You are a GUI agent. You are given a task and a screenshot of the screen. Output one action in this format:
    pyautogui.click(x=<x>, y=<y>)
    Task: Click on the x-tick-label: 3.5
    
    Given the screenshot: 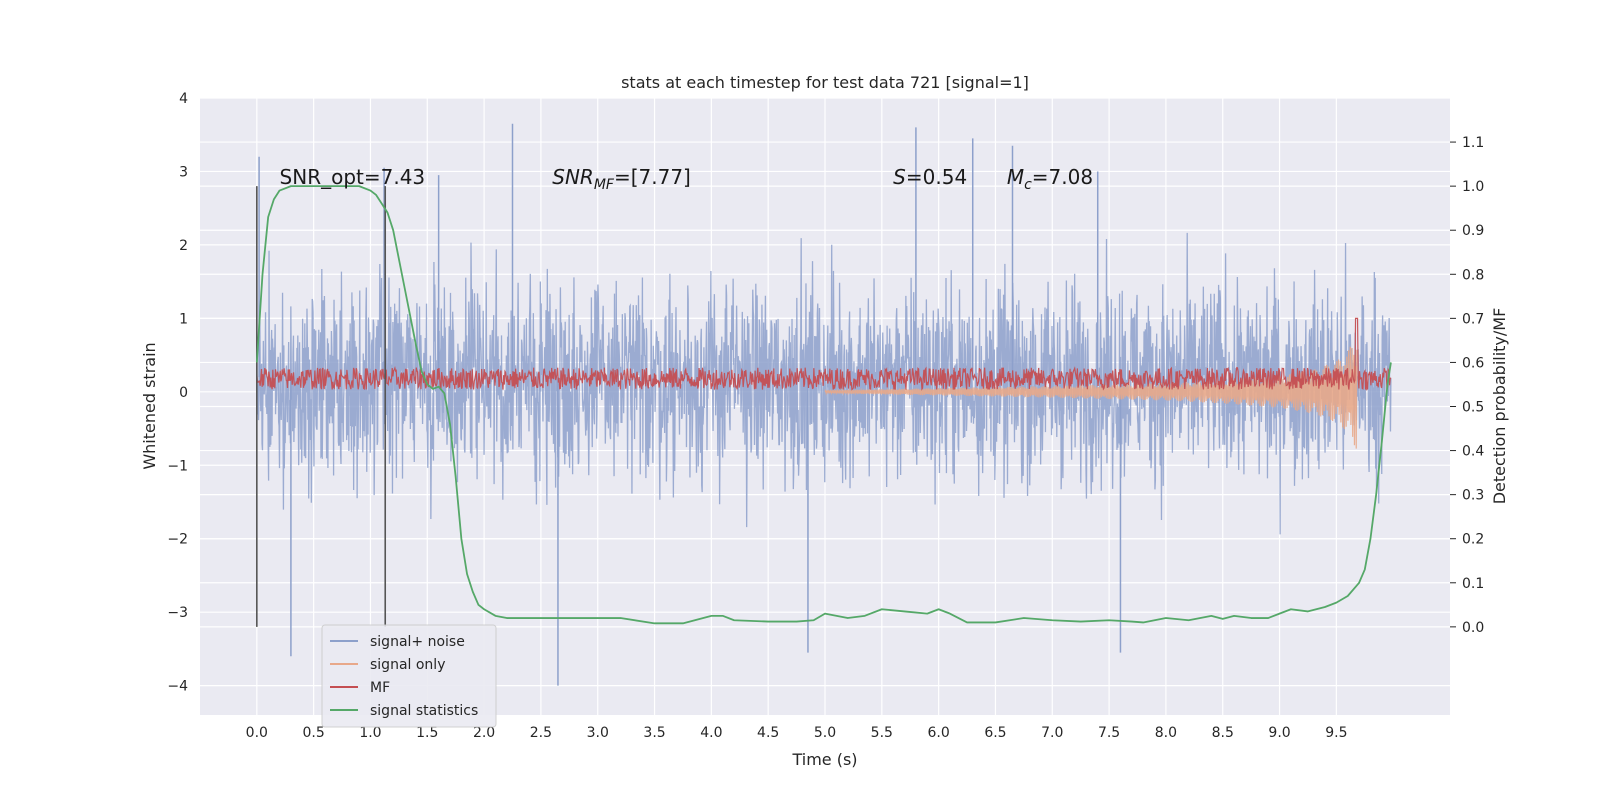 What is the action you would take?
    pyautogui.click(x=654, y=733)
    